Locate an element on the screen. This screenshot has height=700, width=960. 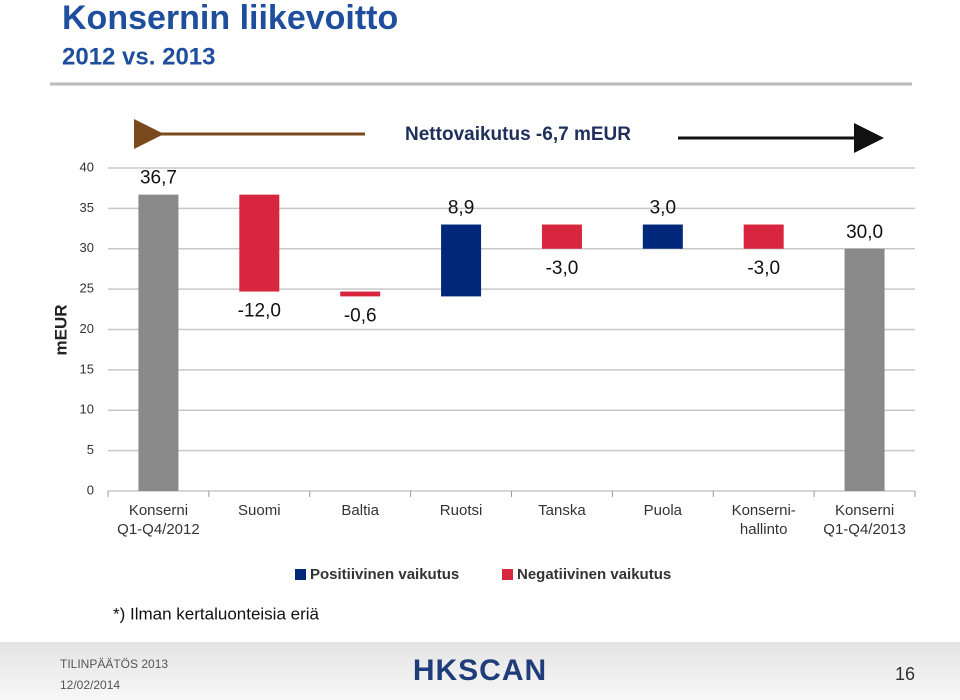
title: Konsernin liikevoitto is located at coordinates (230, 18).